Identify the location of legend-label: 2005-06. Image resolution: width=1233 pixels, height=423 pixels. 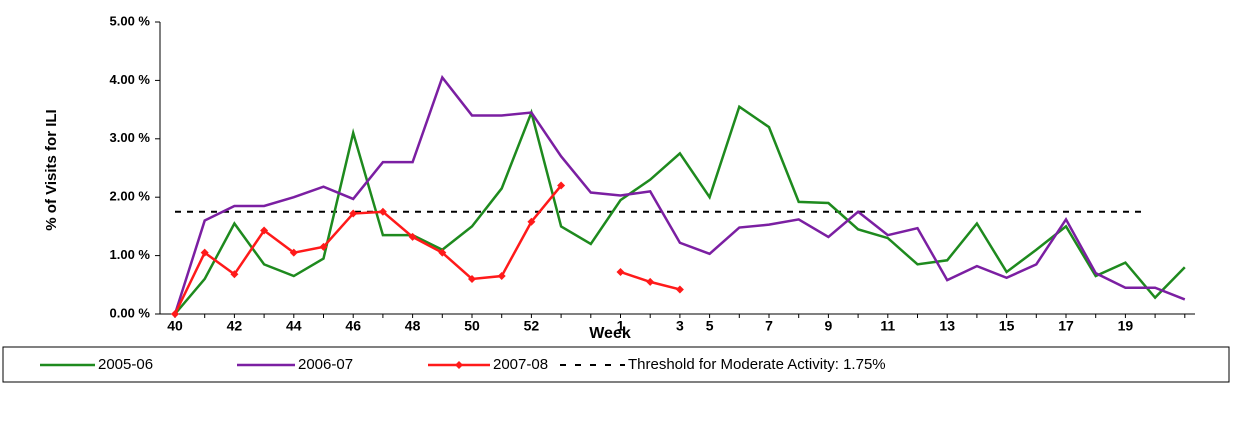
(125, 364).